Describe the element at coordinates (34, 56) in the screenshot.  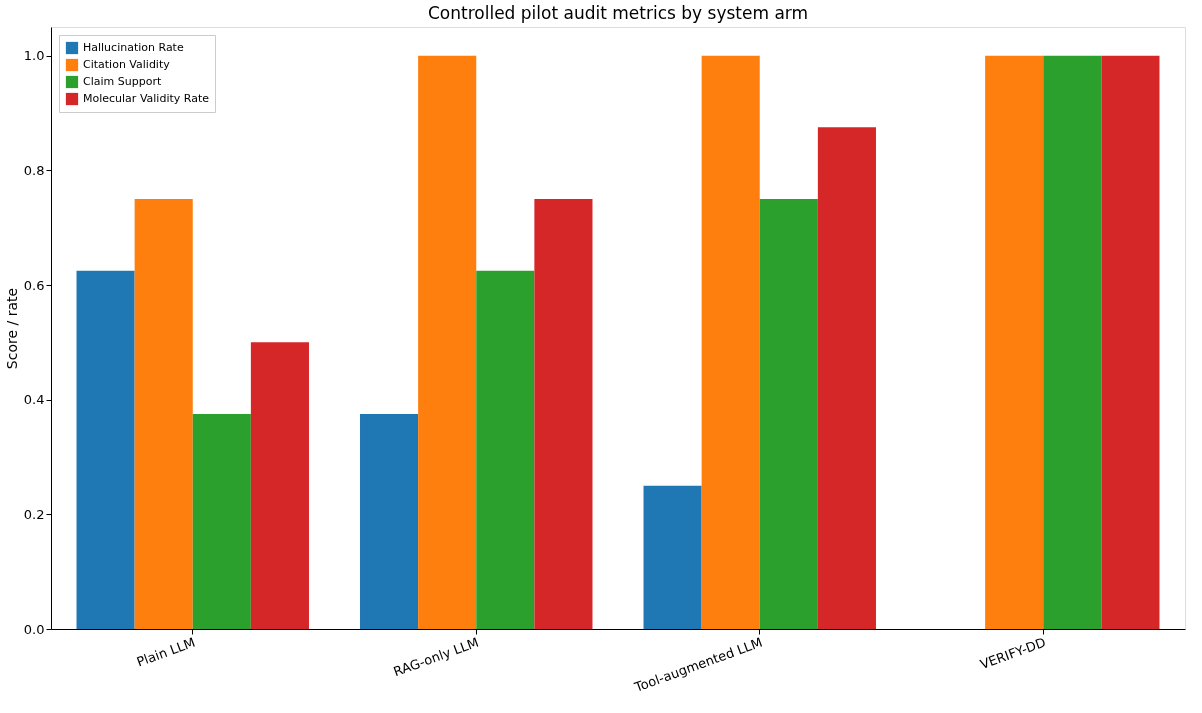
I see `y-tick-label: 1.0` at that location.